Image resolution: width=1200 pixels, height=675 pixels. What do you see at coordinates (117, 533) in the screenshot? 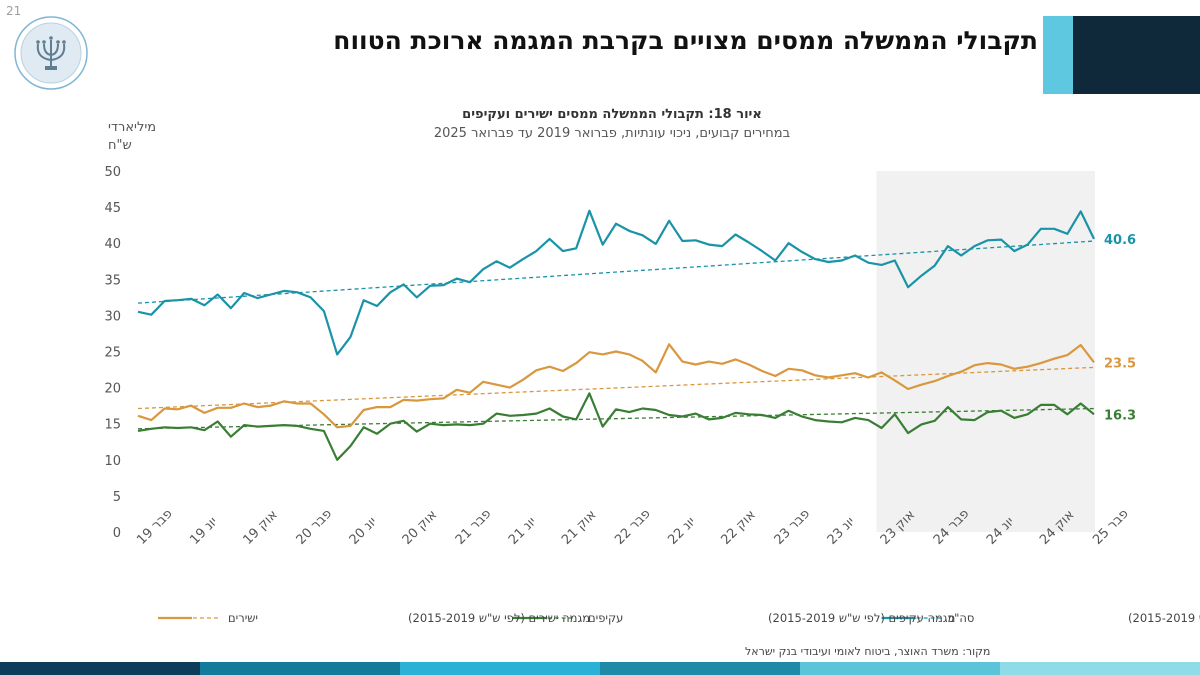
I see `y-tick-label: 0` at bounding box center [117, 533].